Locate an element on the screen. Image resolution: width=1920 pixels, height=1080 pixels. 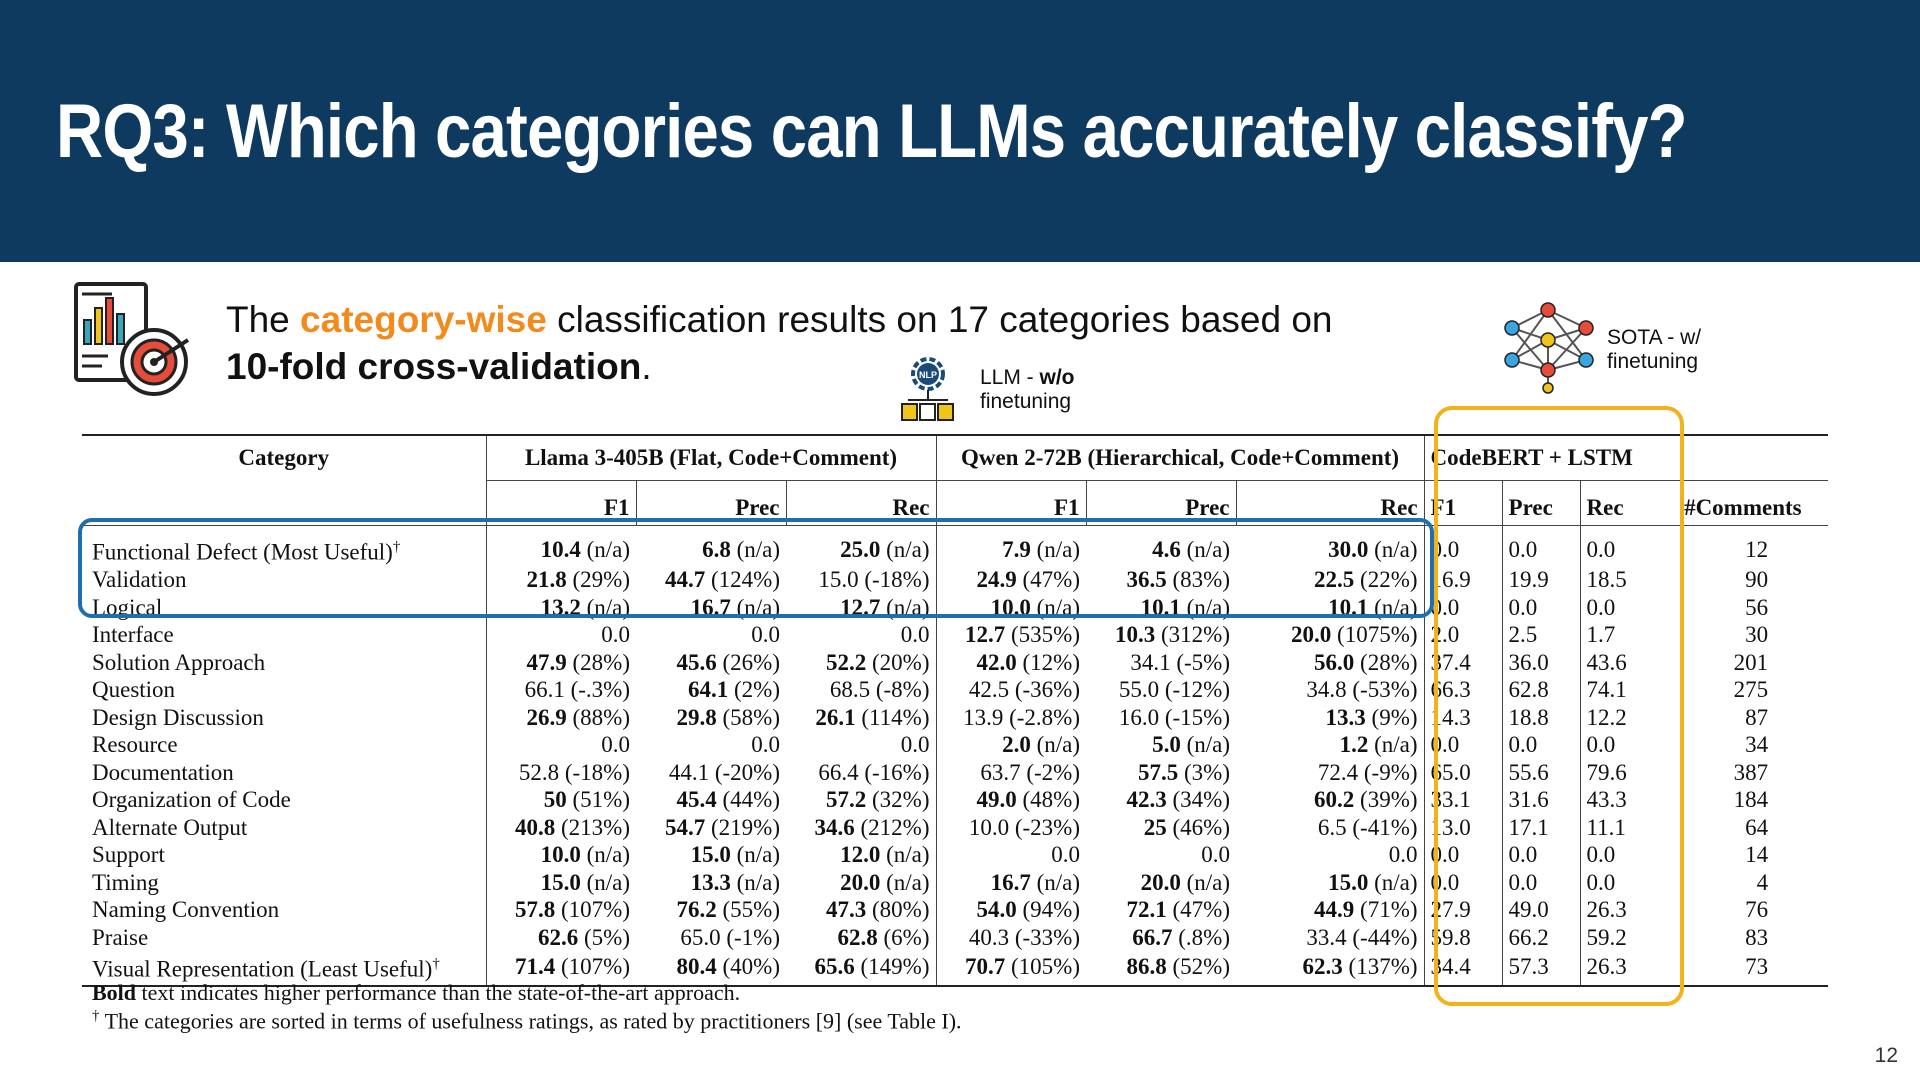
sota-cell: 33.1 is located at coordinates (1463, 800).